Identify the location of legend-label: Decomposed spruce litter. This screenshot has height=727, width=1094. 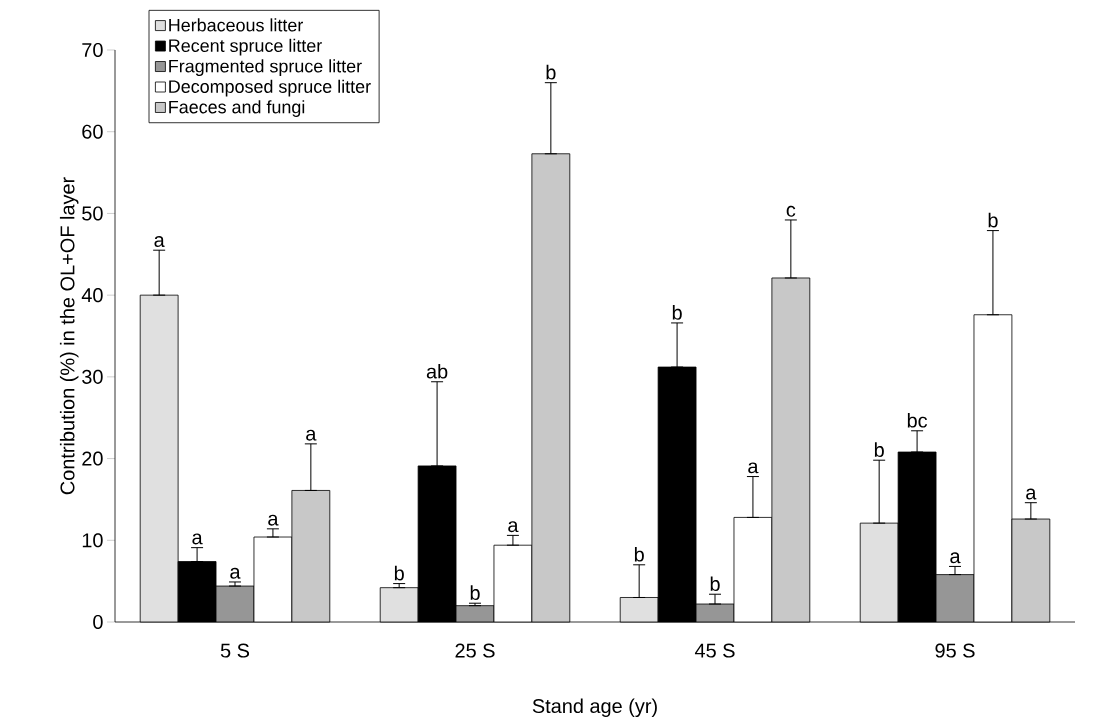
(270, 88).